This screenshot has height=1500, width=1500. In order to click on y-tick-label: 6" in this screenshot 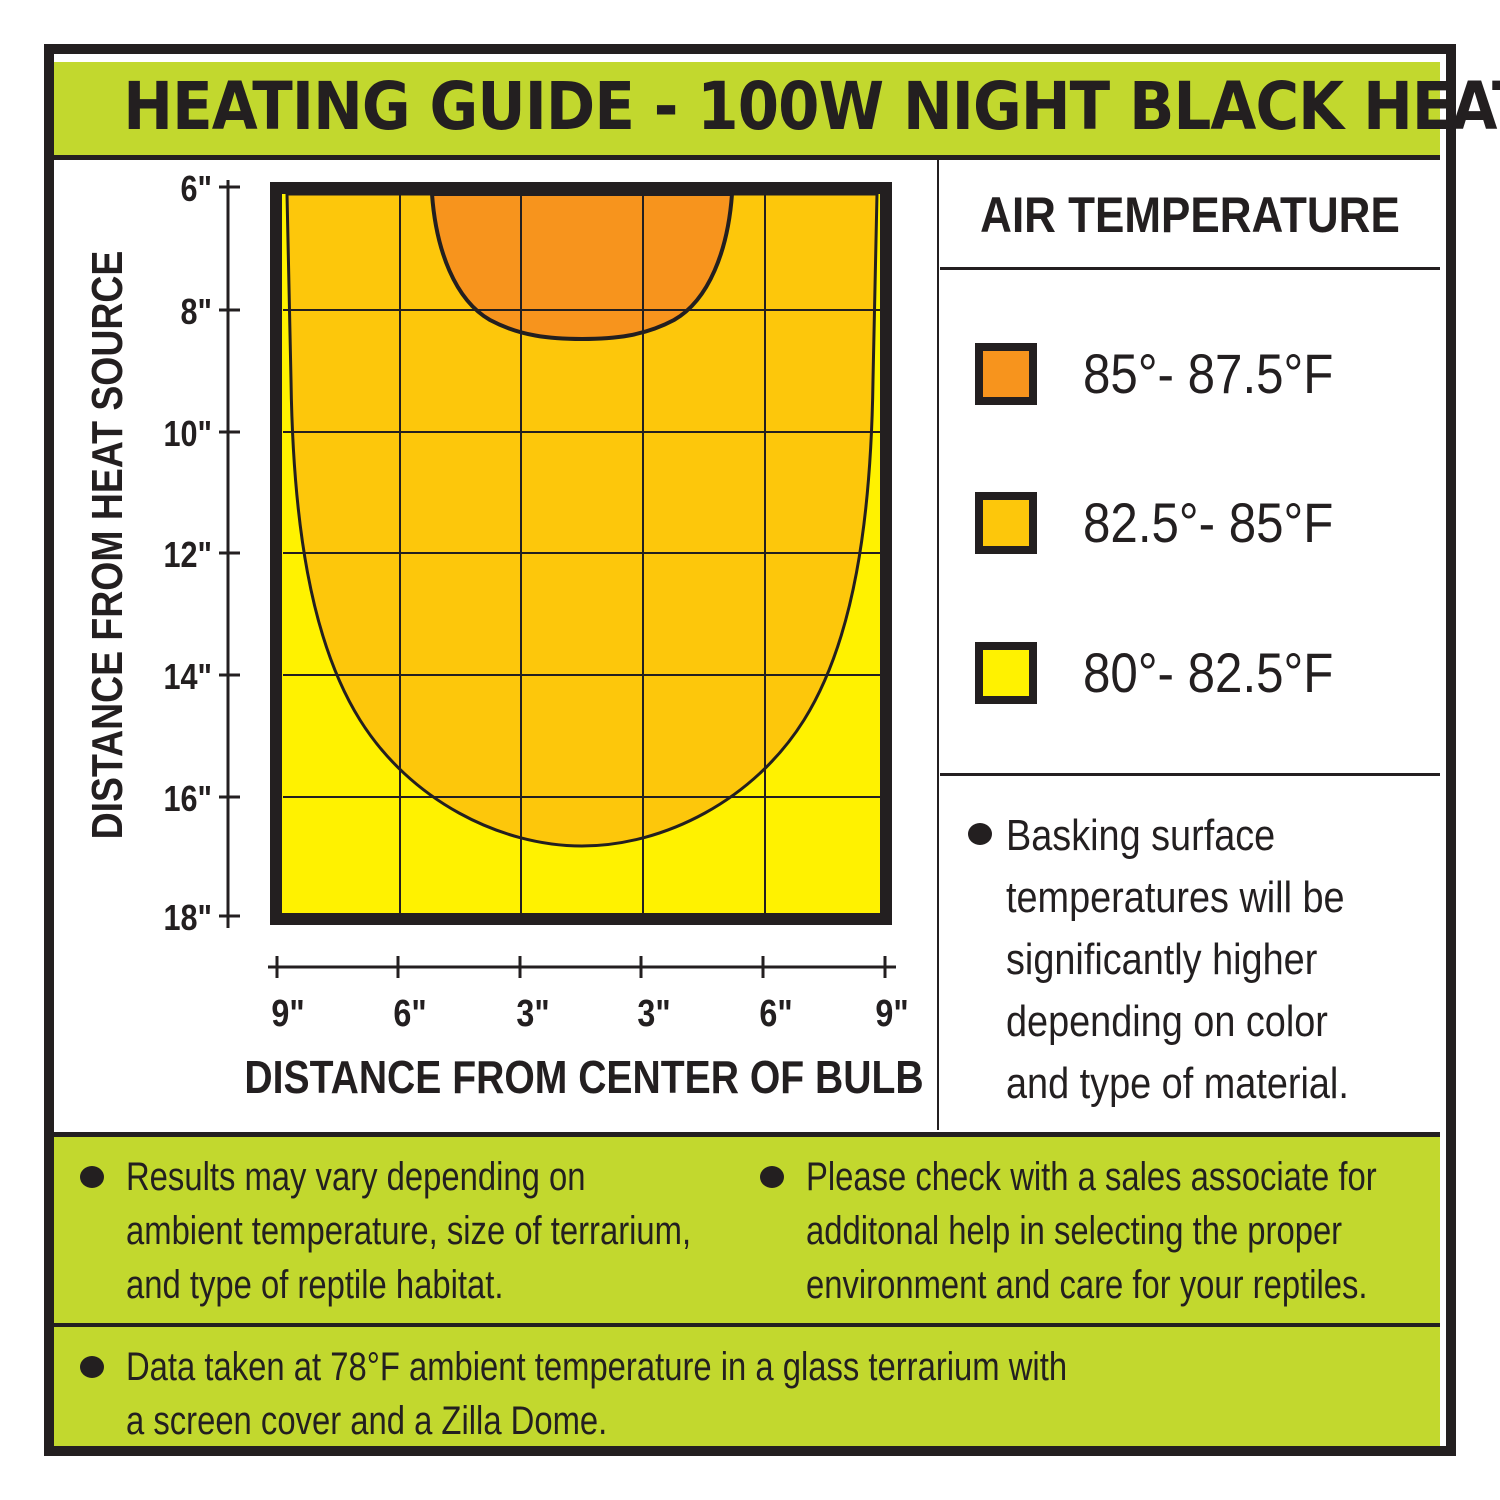, I will do `click(196, 188)`.